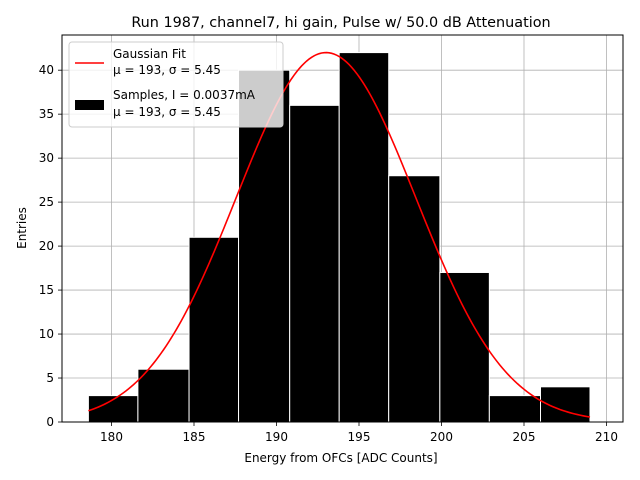  What do you see at coordinates (167, 112) in the screenshot?
I see `legend-samples-stats: μ = 193, σ = 5.45` at bounding box center [167, 112].